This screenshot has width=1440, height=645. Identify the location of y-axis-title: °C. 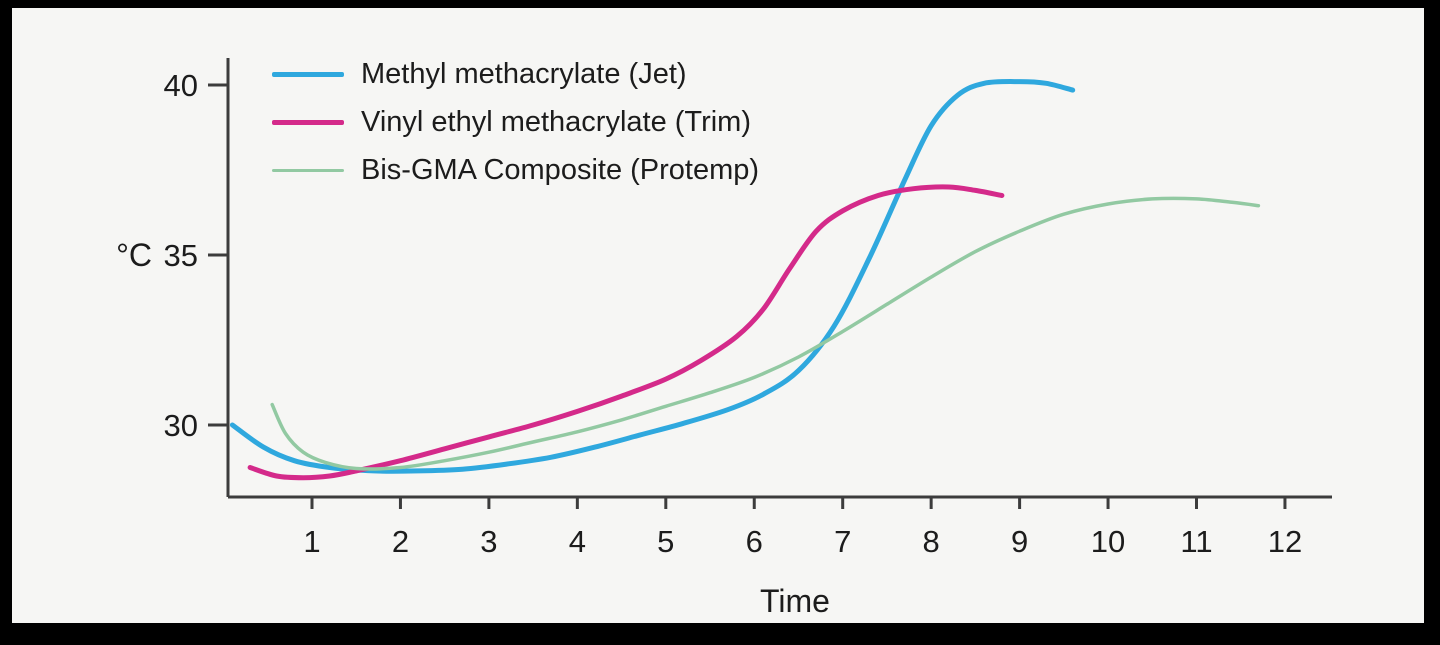
(134, 255).